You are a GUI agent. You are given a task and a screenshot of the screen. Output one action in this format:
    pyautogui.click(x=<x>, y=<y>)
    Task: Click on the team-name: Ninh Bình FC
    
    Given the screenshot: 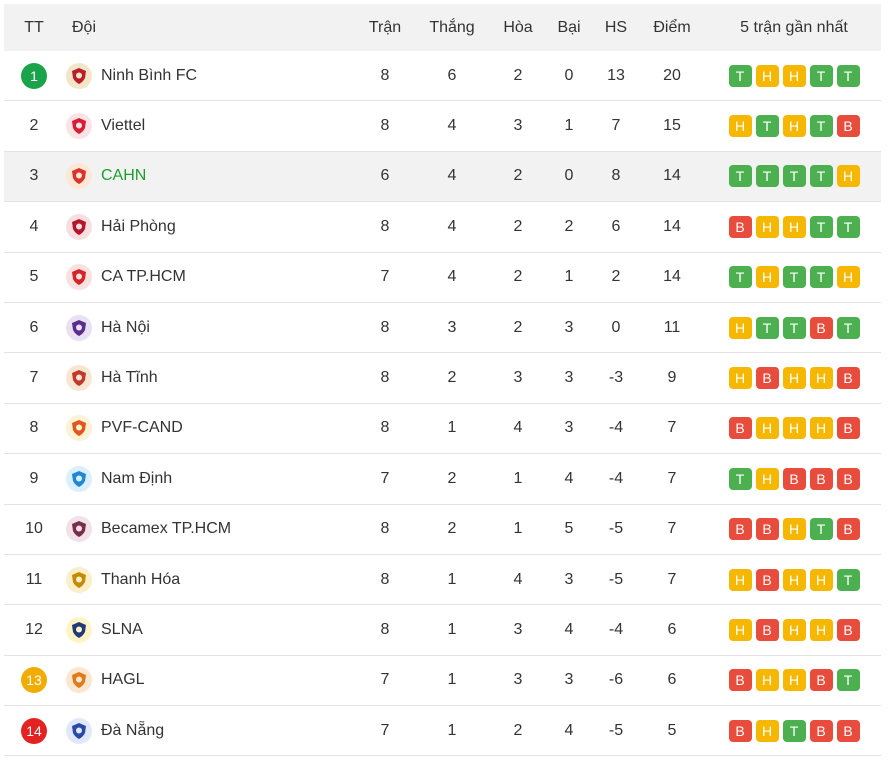 What is the action you would take?
    pyautogui.click(x=149, y=75)
    